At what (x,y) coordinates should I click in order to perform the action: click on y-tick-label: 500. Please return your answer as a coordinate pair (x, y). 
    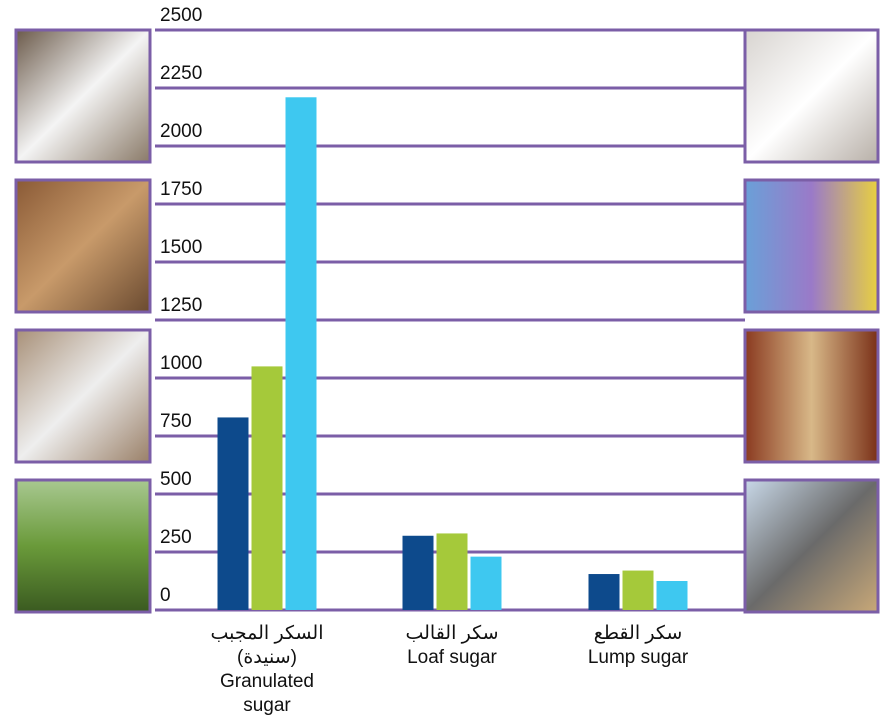
    Looking at the image, I should click on (176, 479).